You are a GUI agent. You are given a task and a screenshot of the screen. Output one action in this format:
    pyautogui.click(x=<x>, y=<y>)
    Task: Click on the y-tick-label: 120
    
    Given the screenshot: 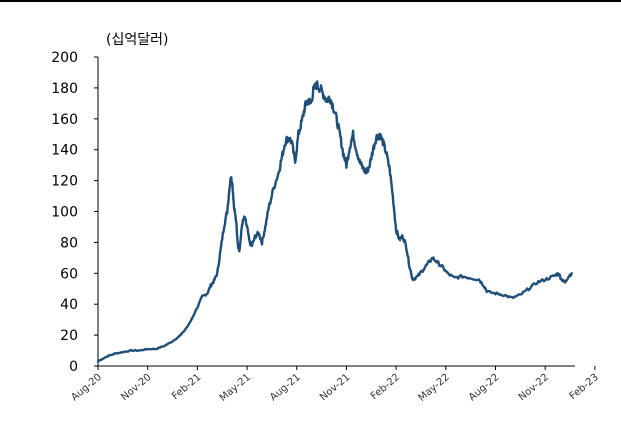 What is the action you would take?
    pyautogui.click(x=64, y=182)
    